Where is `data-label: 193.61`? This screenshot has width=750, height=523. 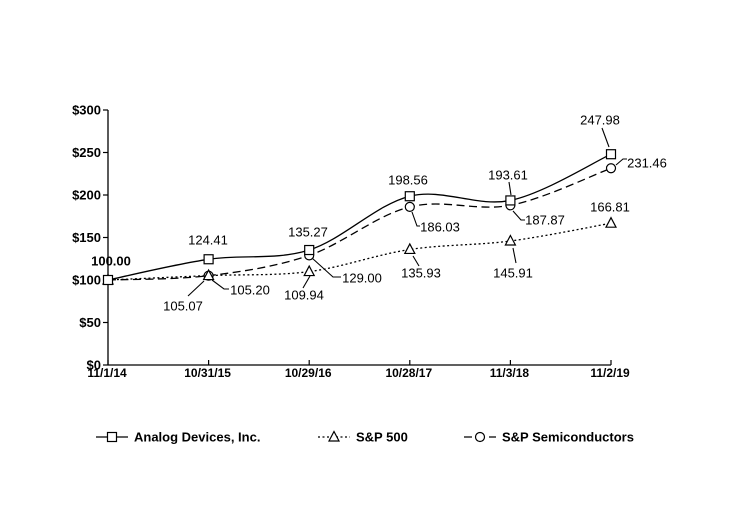
data-label: 193.61 is located at coordinates (508, 175).